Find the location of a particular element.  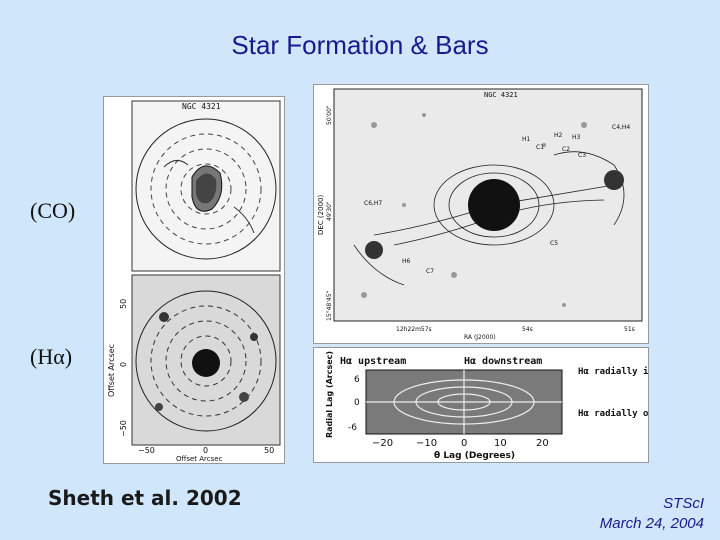

downstream-label: Hα downstream is located at coordinates (503, 361).